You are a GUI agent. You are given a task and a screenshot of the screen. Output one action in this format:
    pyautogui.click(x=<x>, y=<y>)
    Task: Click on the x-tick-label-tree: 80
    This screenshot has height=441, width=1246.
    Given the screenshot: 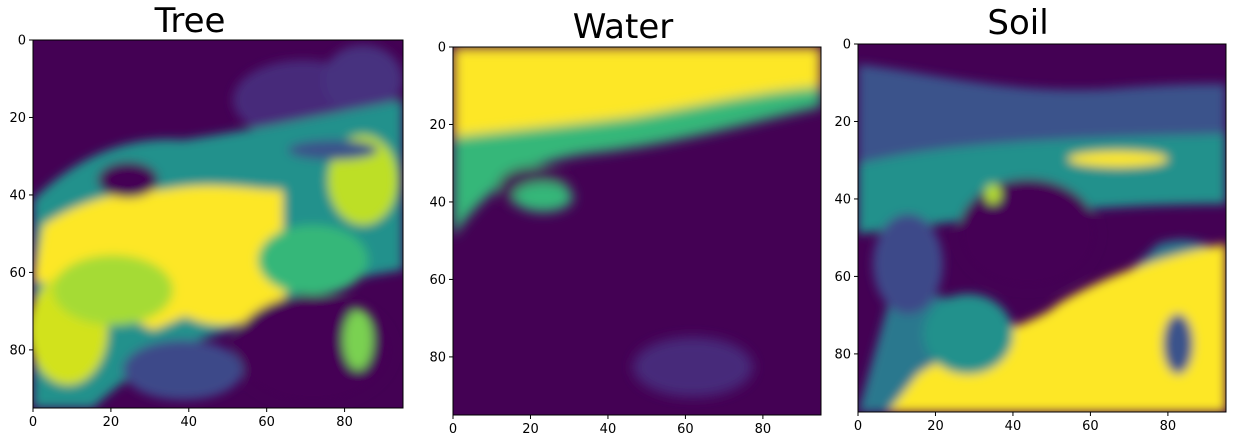 What is the action you would take?
    pyautogui.click(x=344, y=422)
    